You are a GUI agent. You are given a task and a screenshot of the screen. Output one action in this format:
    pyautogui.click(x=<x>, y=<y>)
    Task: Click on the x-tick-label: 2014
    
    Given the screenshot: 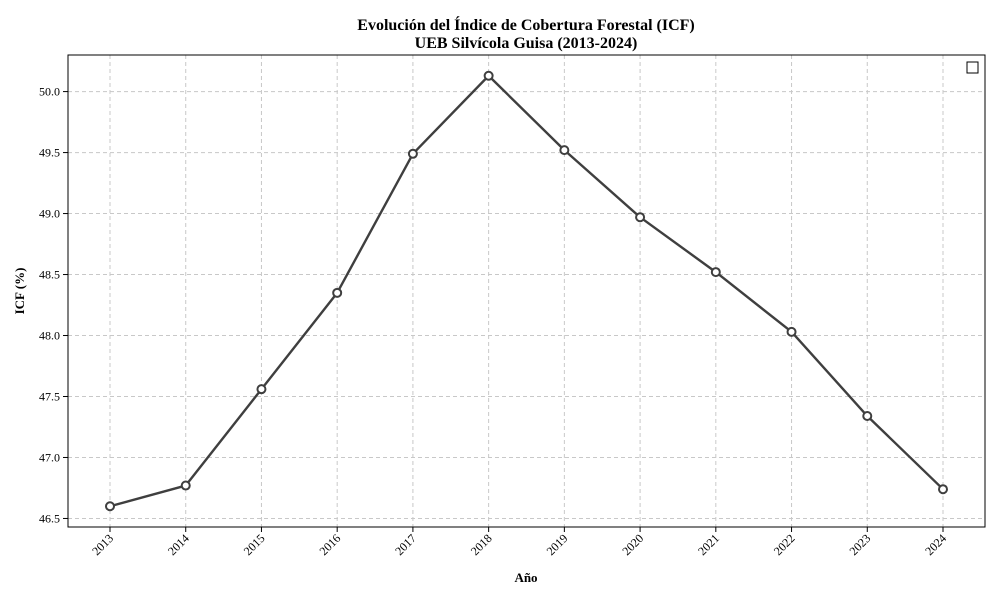 What is the action you would take?
    pyautogui.click(x=178, y=544)
    